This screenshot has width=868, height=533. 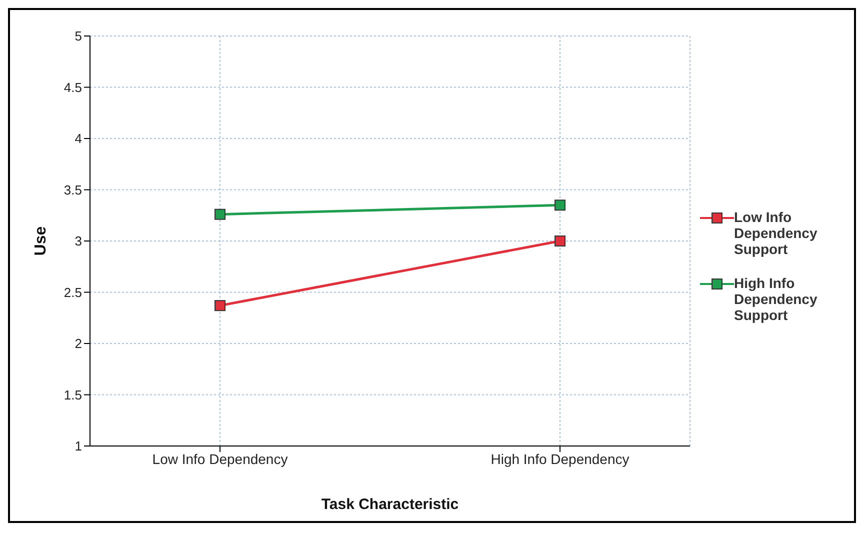 What do you see at coordinates (73, 394) in the screenshot?
I see `y-tick-label: 1.5` at bounding box center [73, 394].